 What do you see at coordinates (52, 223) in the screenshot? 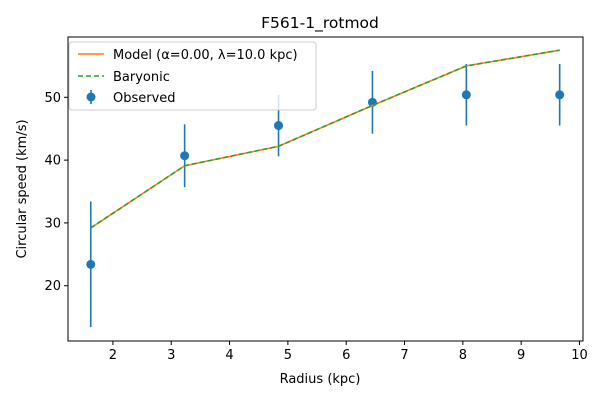
I see `y-tick-label: 30` at bounding box center [52, 223].